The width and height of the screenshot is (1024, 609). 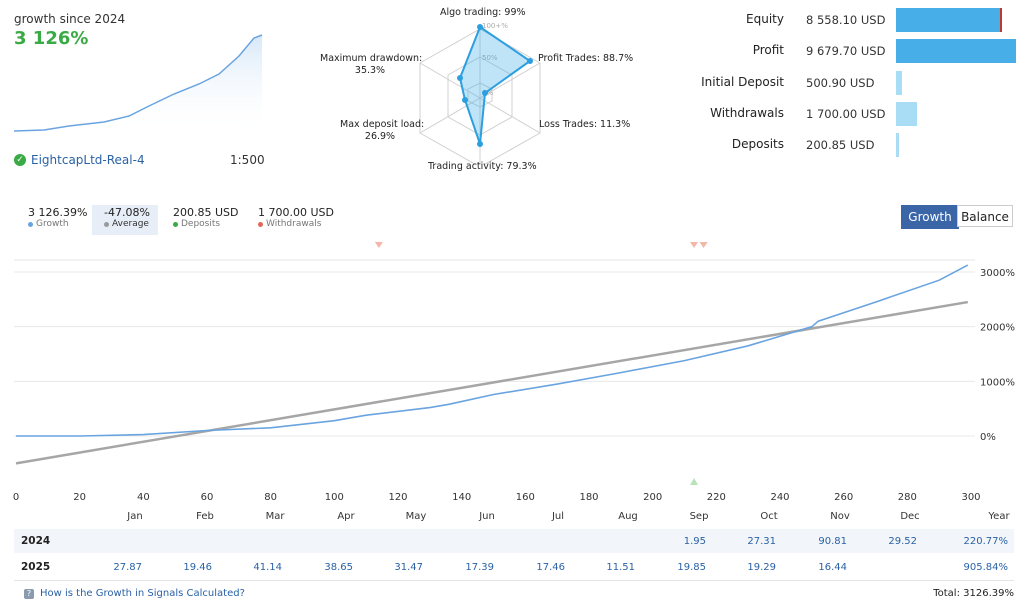 I want to click on legend-average: -47.08% Average, so click(x=125, y=220).